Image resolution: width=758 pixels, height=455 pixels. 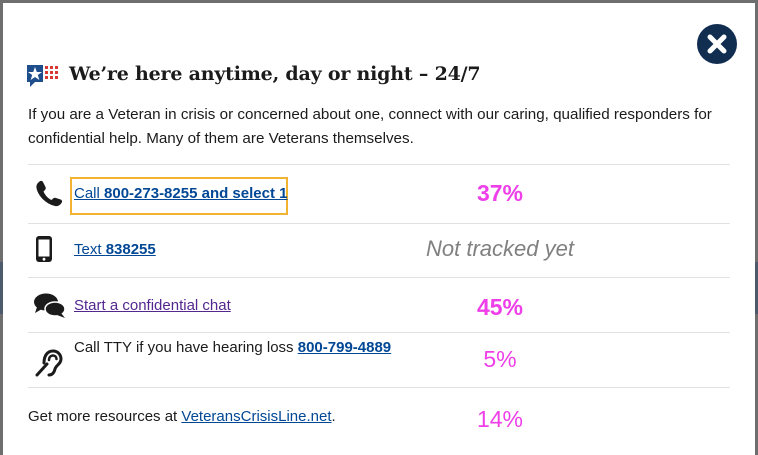 What do you see at coordinates (500, 307) in the screenshot?
I see `chat-stat: 45%` at bounding box center [500, 307].